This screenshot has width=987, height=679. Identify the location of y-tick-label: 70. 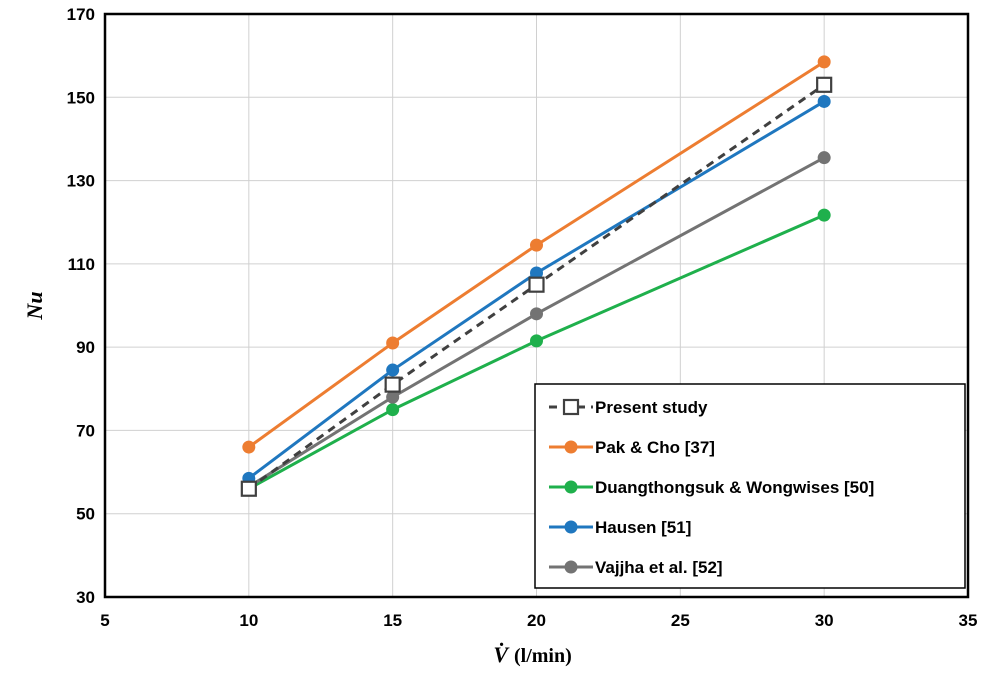
(85, 430).